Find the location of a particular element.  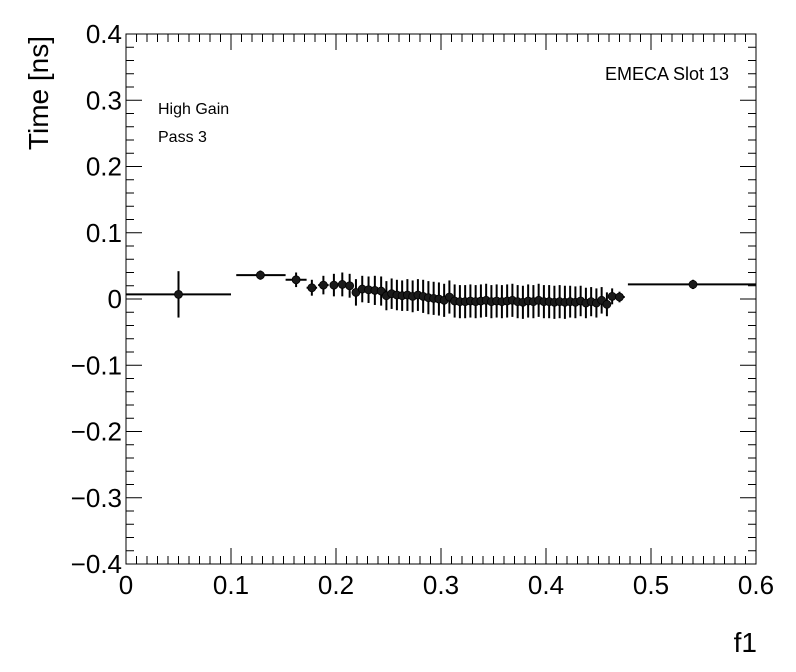

annotation-slot: EMECA Slot 13 is located at coordinates (667, 74).